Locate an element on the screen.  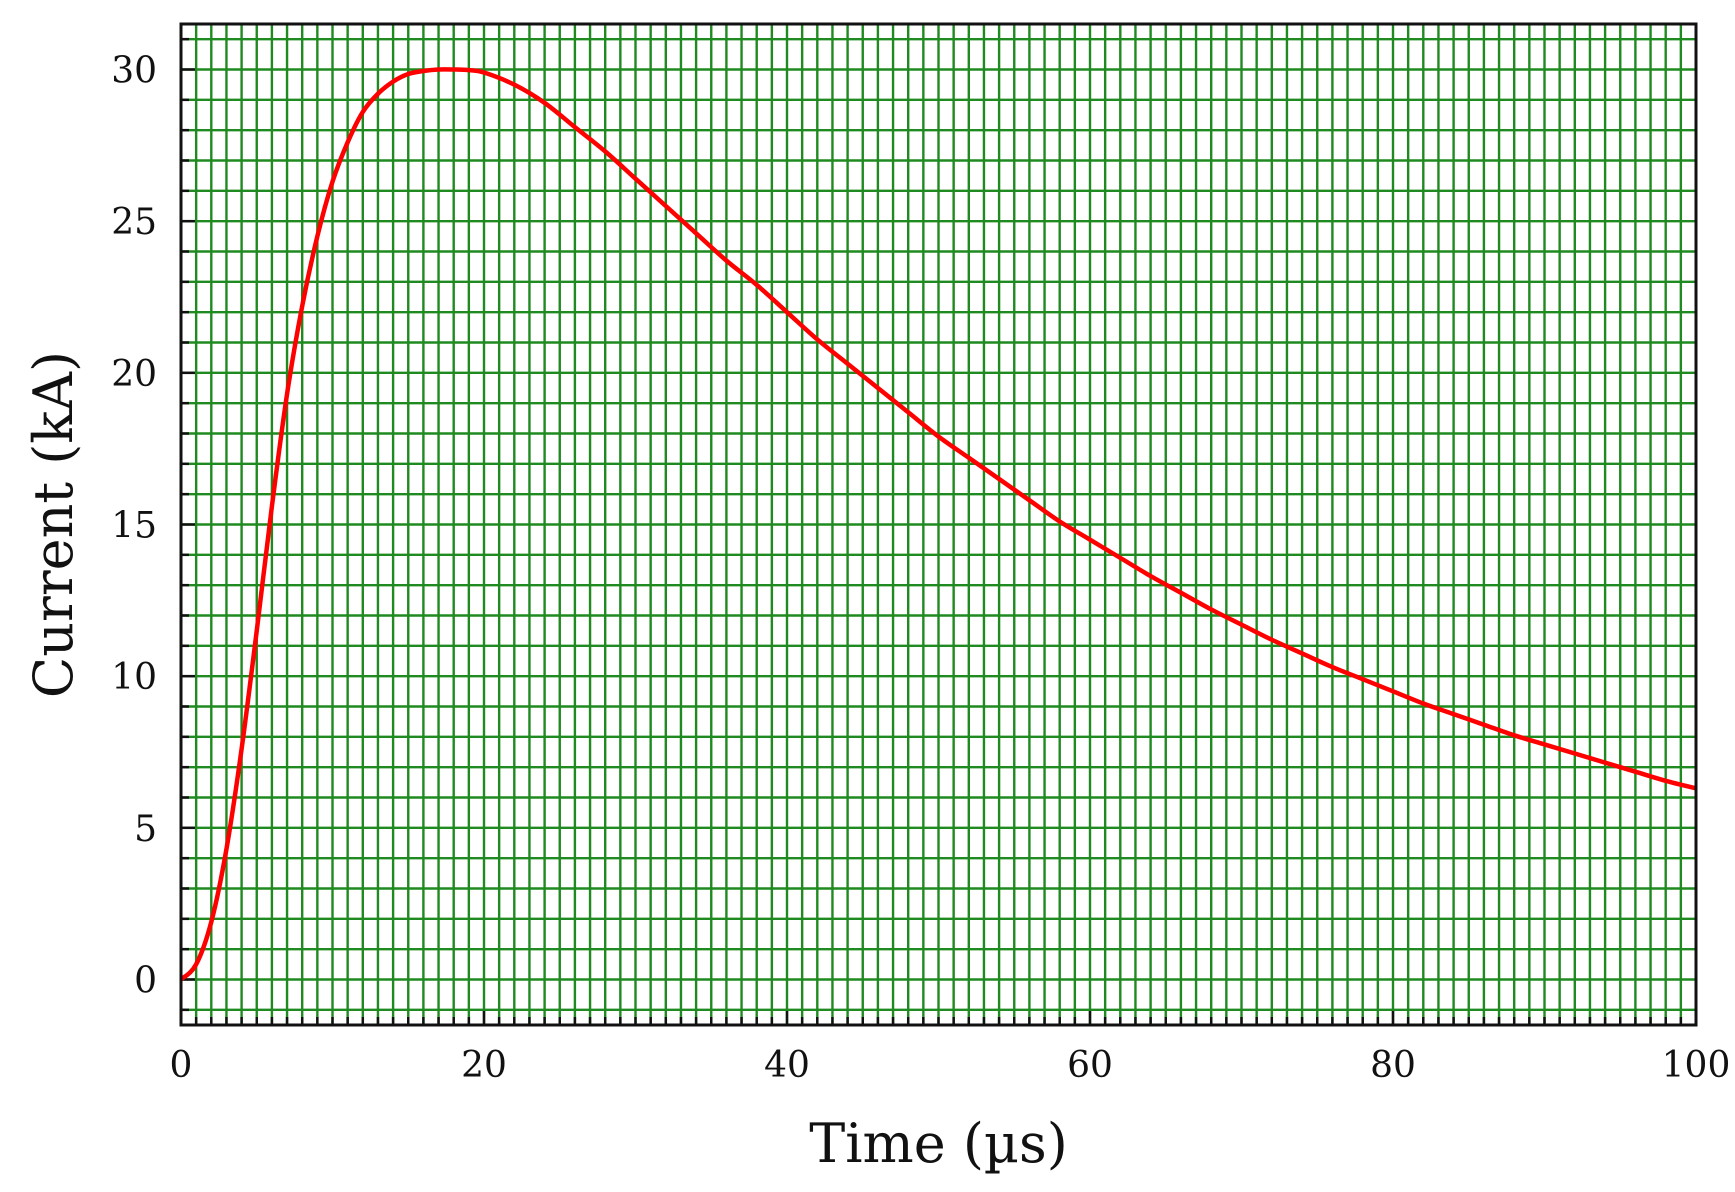
y-tick-label: 30 is located at coordinates (134, 71).